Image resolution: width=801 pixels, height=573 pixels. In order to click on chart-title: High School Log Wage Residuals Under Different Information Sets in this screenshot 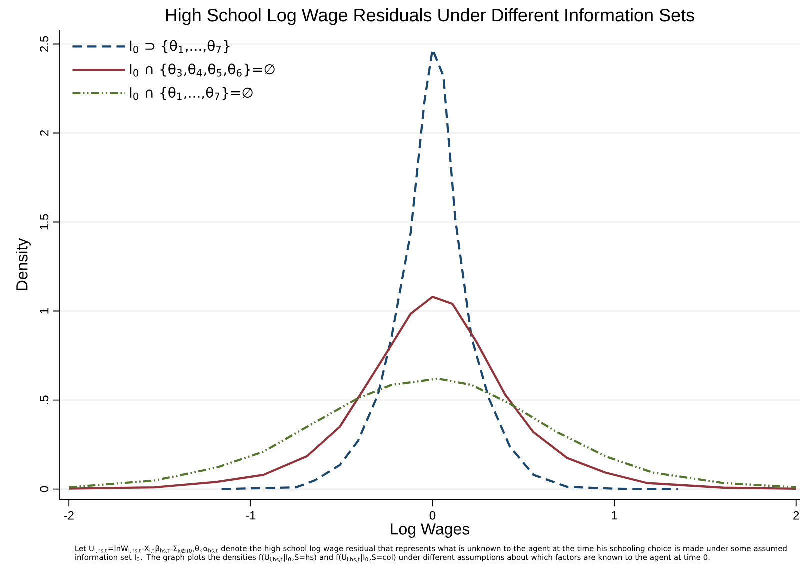, I will do `click(430, 17)`.